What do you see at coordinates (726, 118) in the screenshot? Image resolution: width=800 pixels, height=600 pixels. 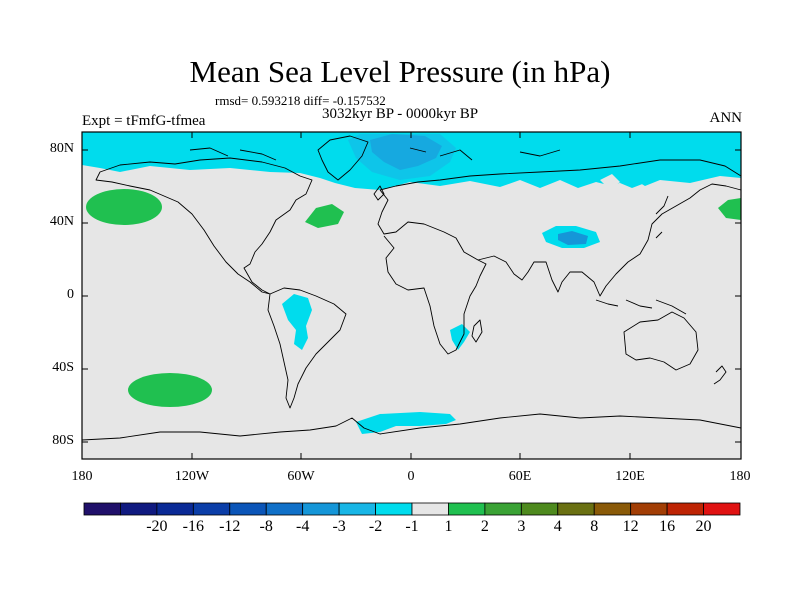 I see `season-label: ANN` at bounding box center [726, 118].